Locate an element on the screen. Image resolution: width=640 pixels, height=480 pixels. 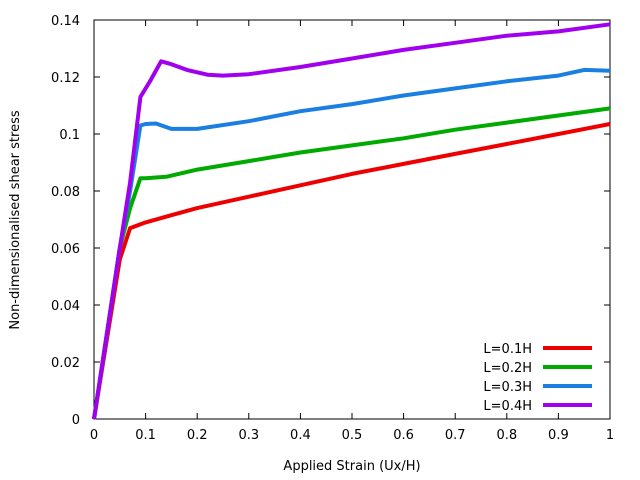
x-tick-label: 0.9 is located at coordinates (558, 435).